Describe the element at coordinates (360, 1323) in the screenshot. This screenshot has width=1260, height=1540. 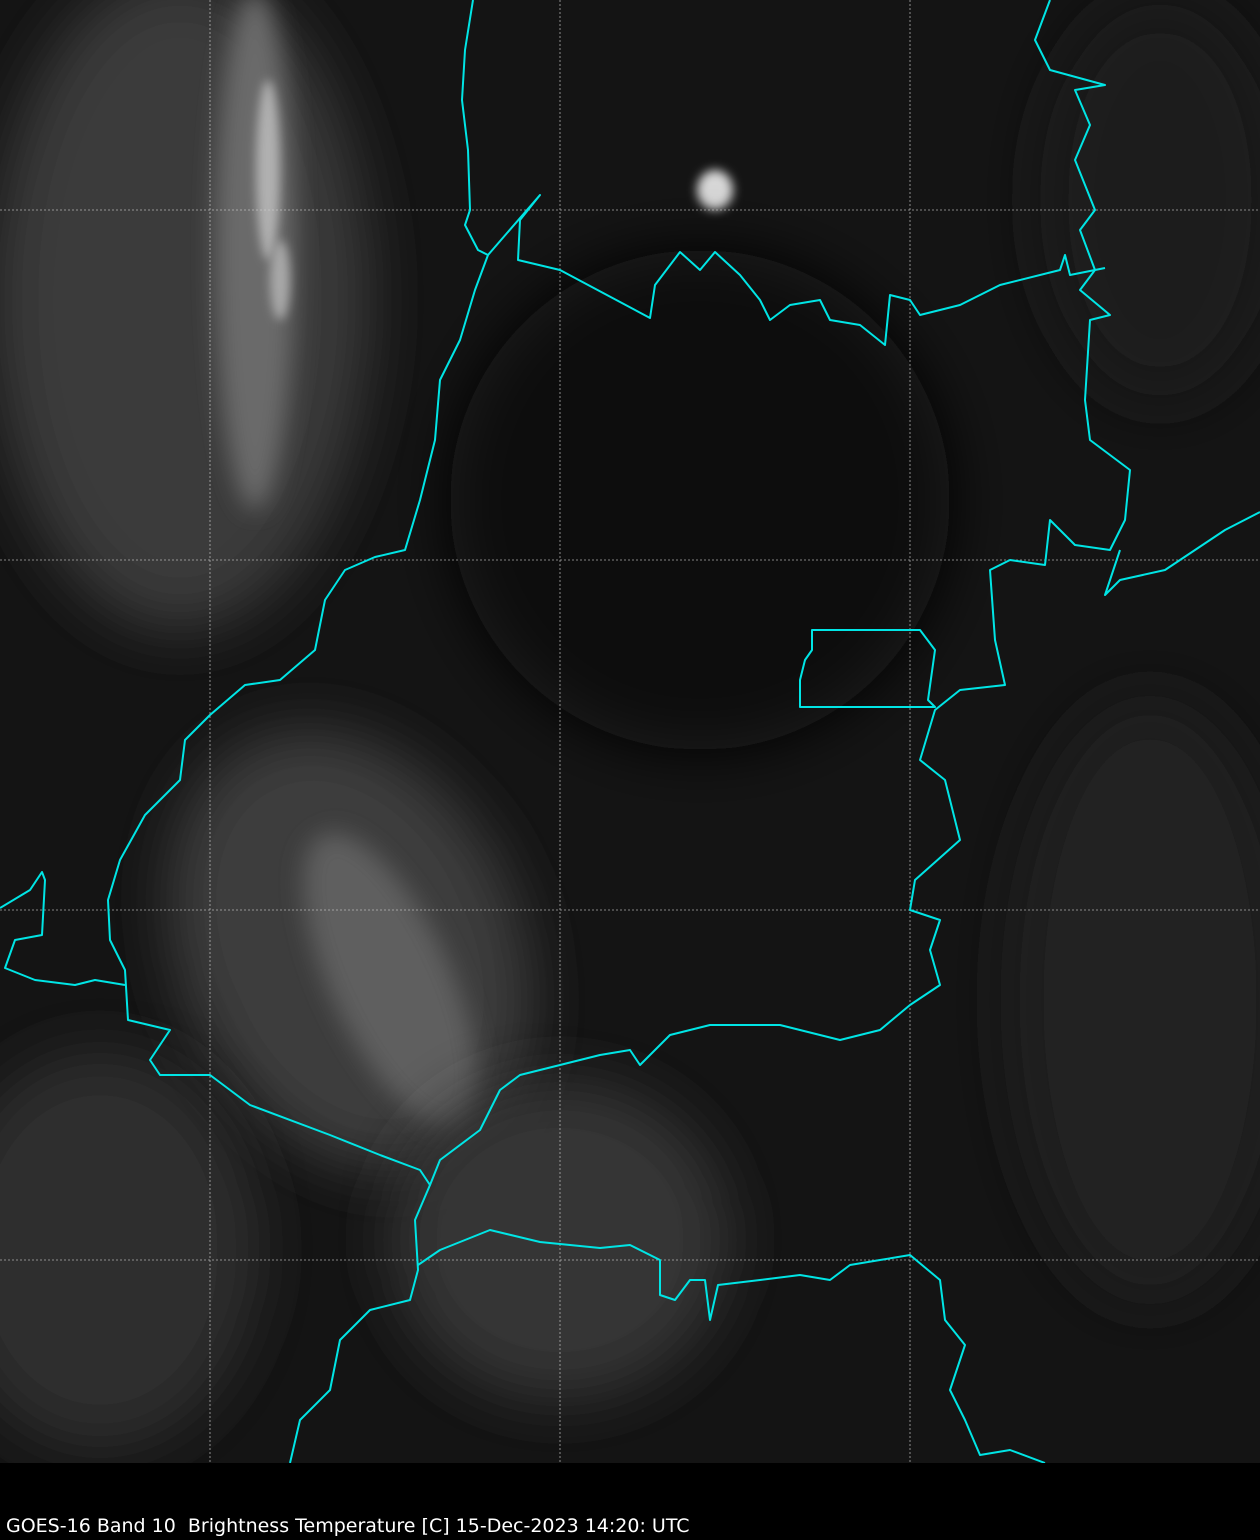
I see `border-south-west` at that location.